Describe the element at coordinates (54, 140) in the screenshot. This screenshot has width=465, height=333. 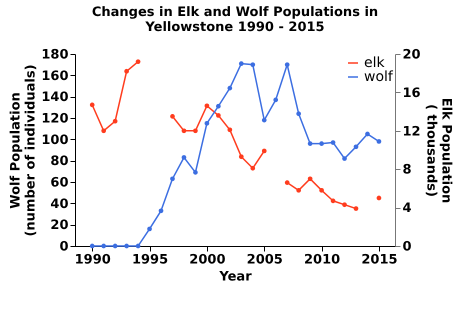
I see `y-tick-label: 100` at that location.